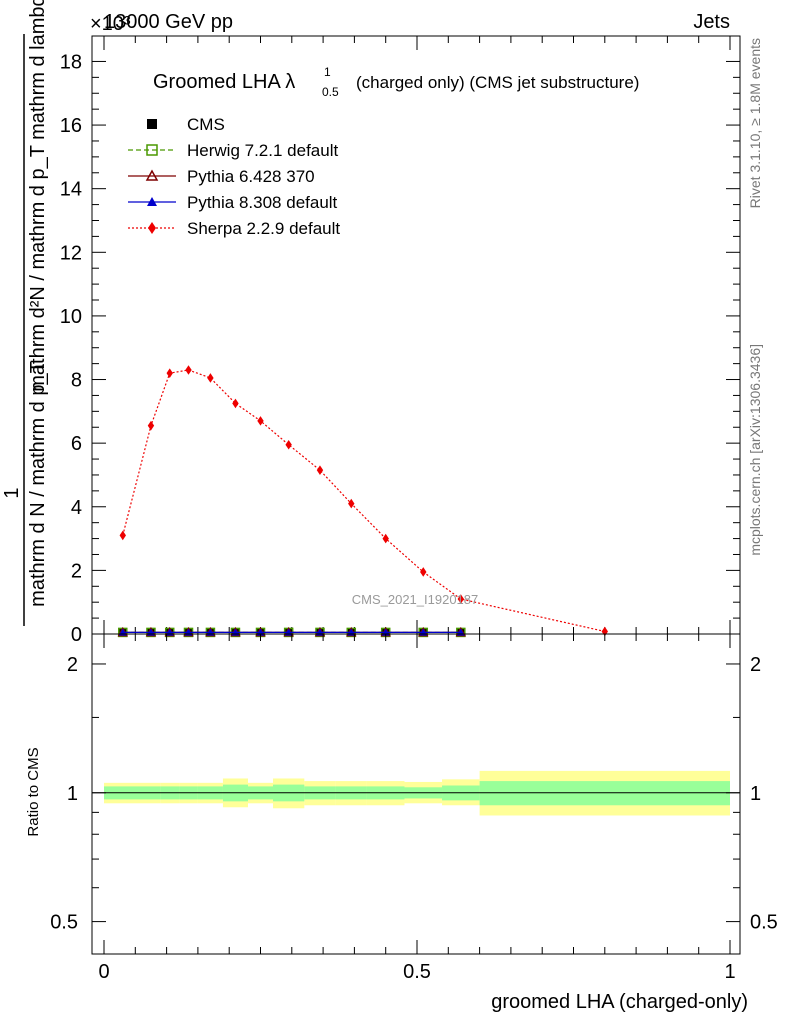 This screenshot has height=1024, width=786. What do you see at coordinates (103, 972) in the screenshot?
I see `x-tick-label: 0` at bounding box center [103, 972].